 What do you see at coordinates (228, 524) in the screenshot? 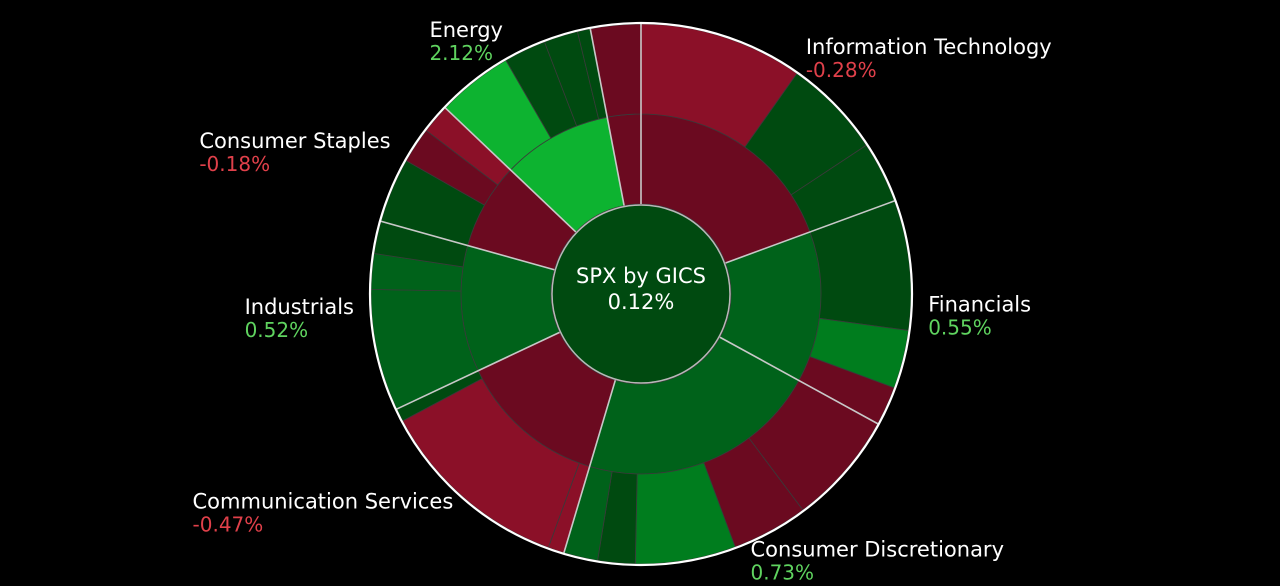
I see `label-change-communication-services: -0.47%` at bounding box center [228, 524].